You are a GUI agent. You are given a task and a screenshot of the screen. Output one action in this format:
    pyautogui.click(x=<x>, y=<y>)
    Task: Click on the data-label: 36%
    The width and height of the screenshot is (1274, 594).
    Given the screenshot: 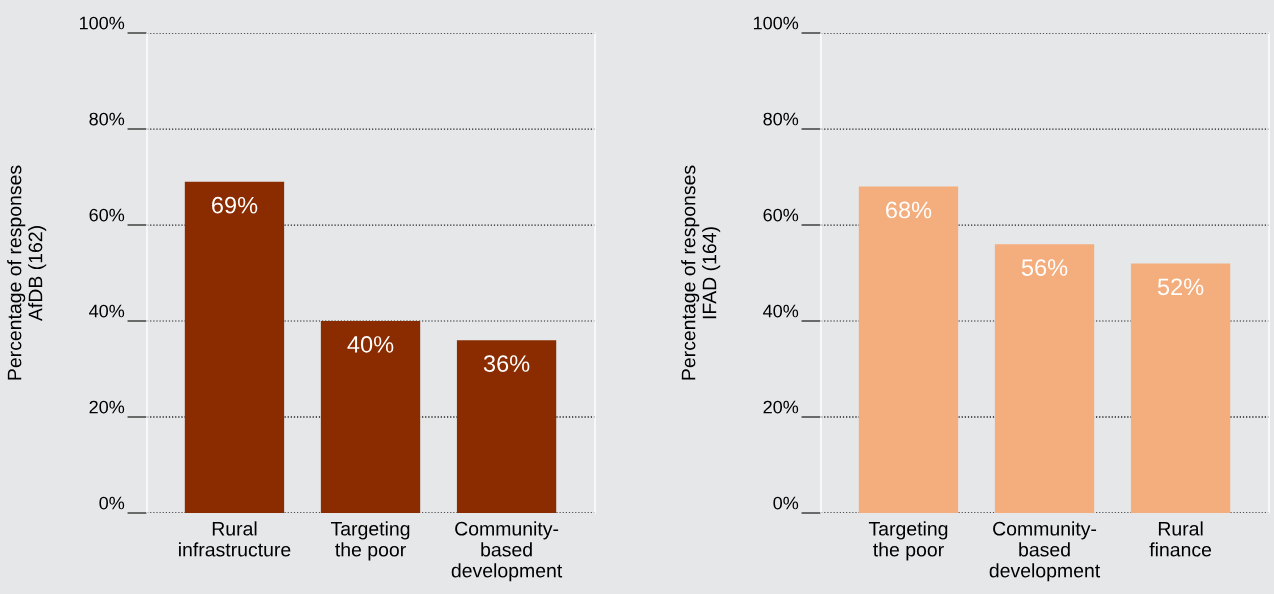 What is the action you would take?
    pyautogui.click(x=506, y=363)
    